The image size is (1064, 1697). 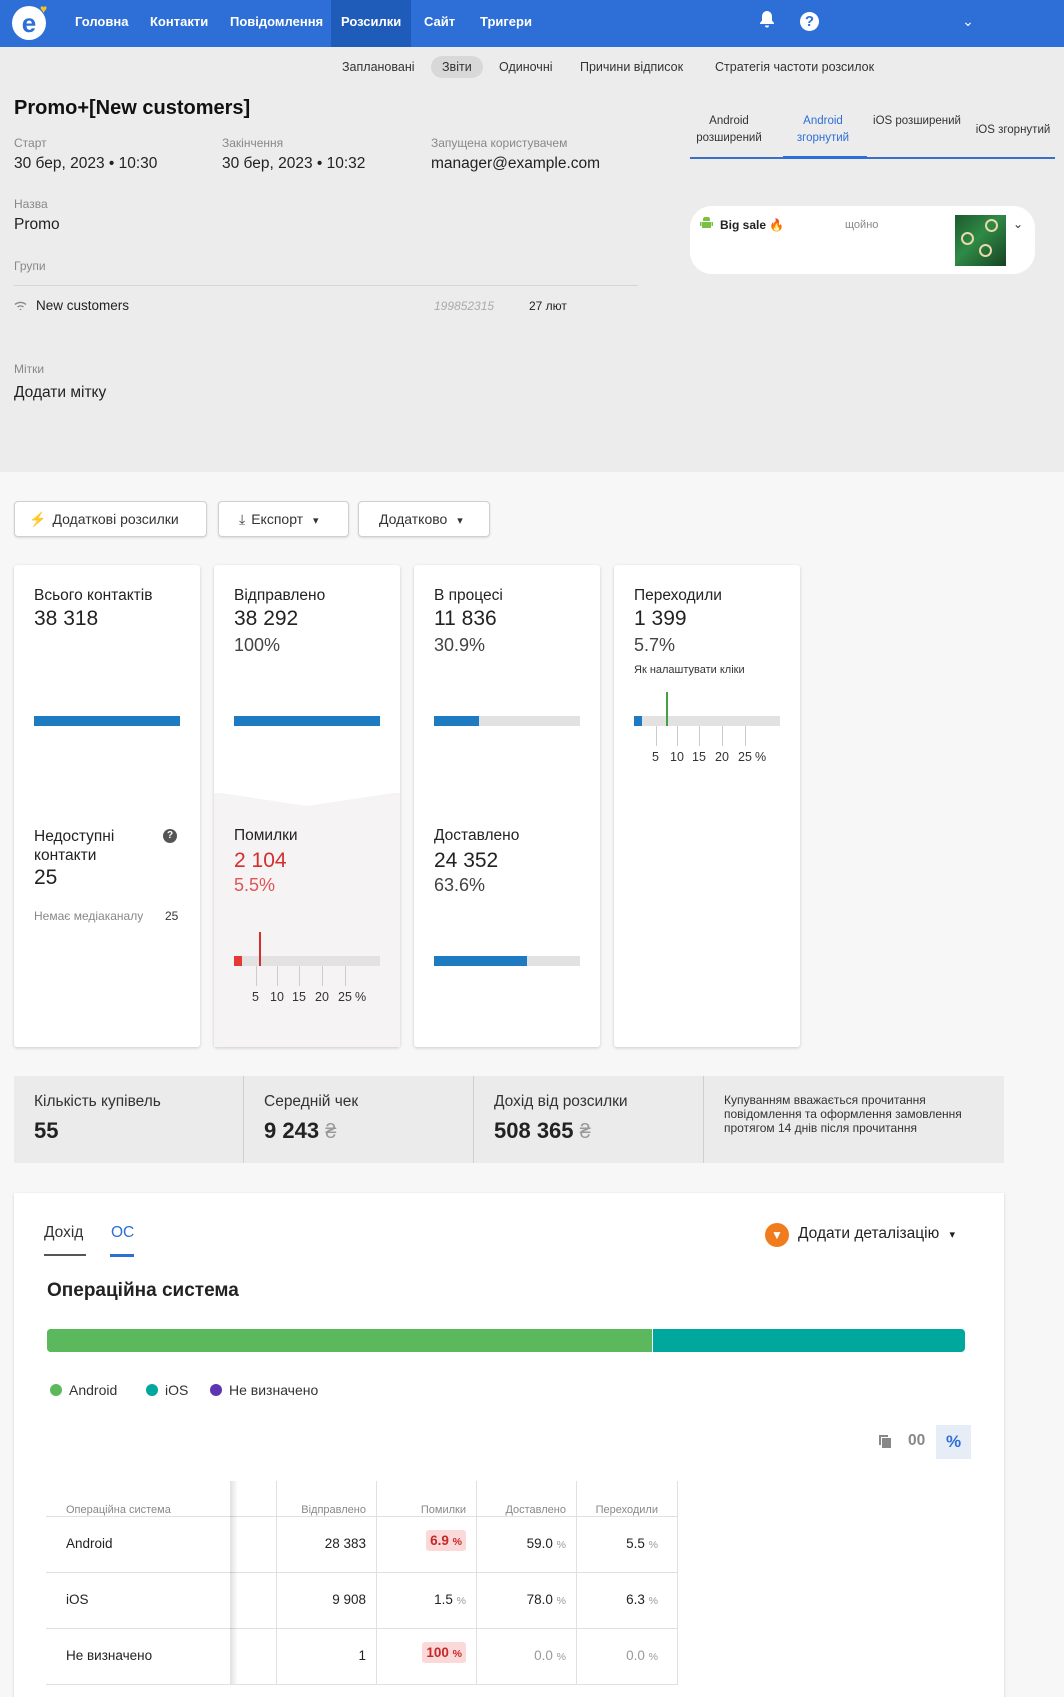 What do you see at coordinates (29, 23) in the screenshot?
I see `logo-icon: e` at bounding box center [29, 23].